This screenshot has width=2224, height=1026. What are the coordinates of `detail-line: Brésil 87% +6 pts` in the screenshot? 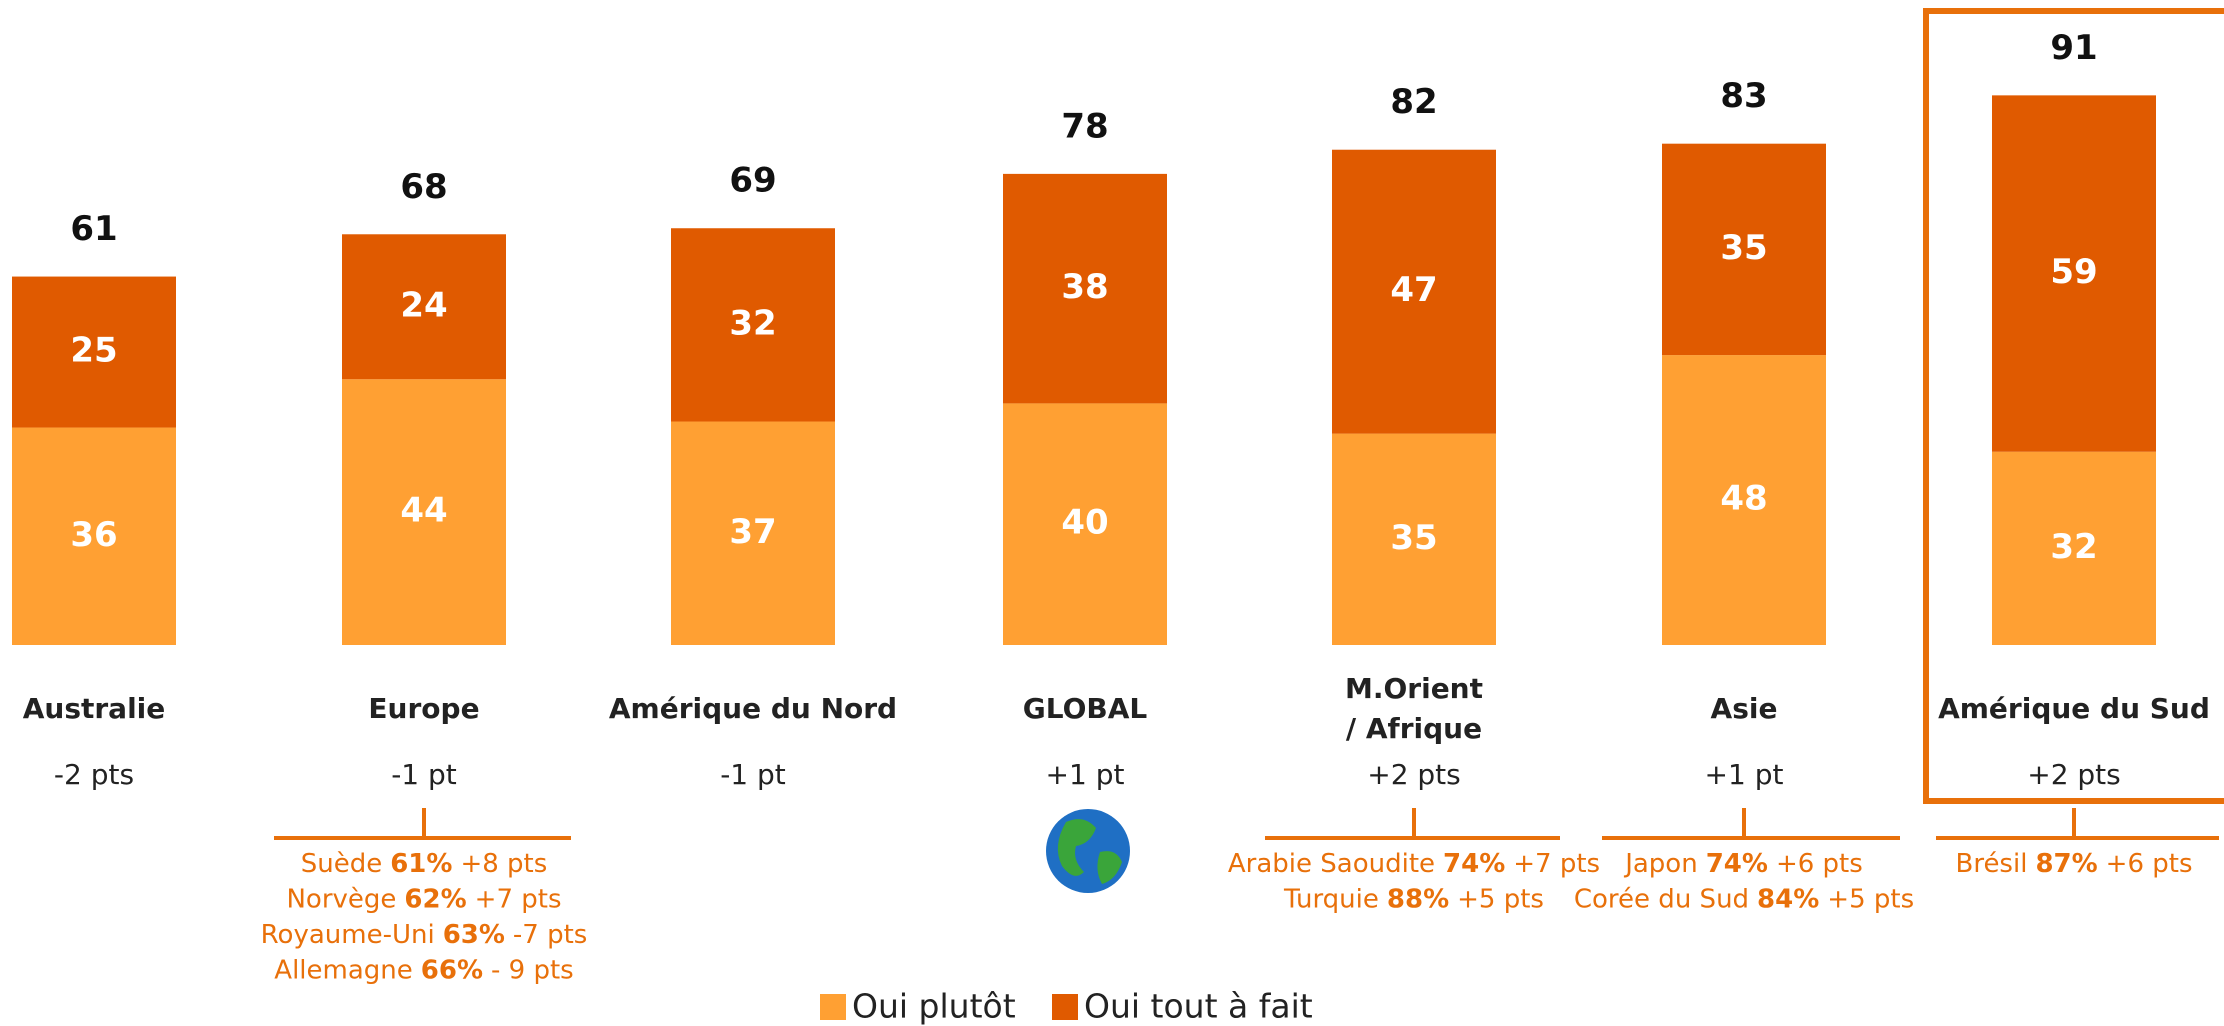 It's located at (2073, 864).